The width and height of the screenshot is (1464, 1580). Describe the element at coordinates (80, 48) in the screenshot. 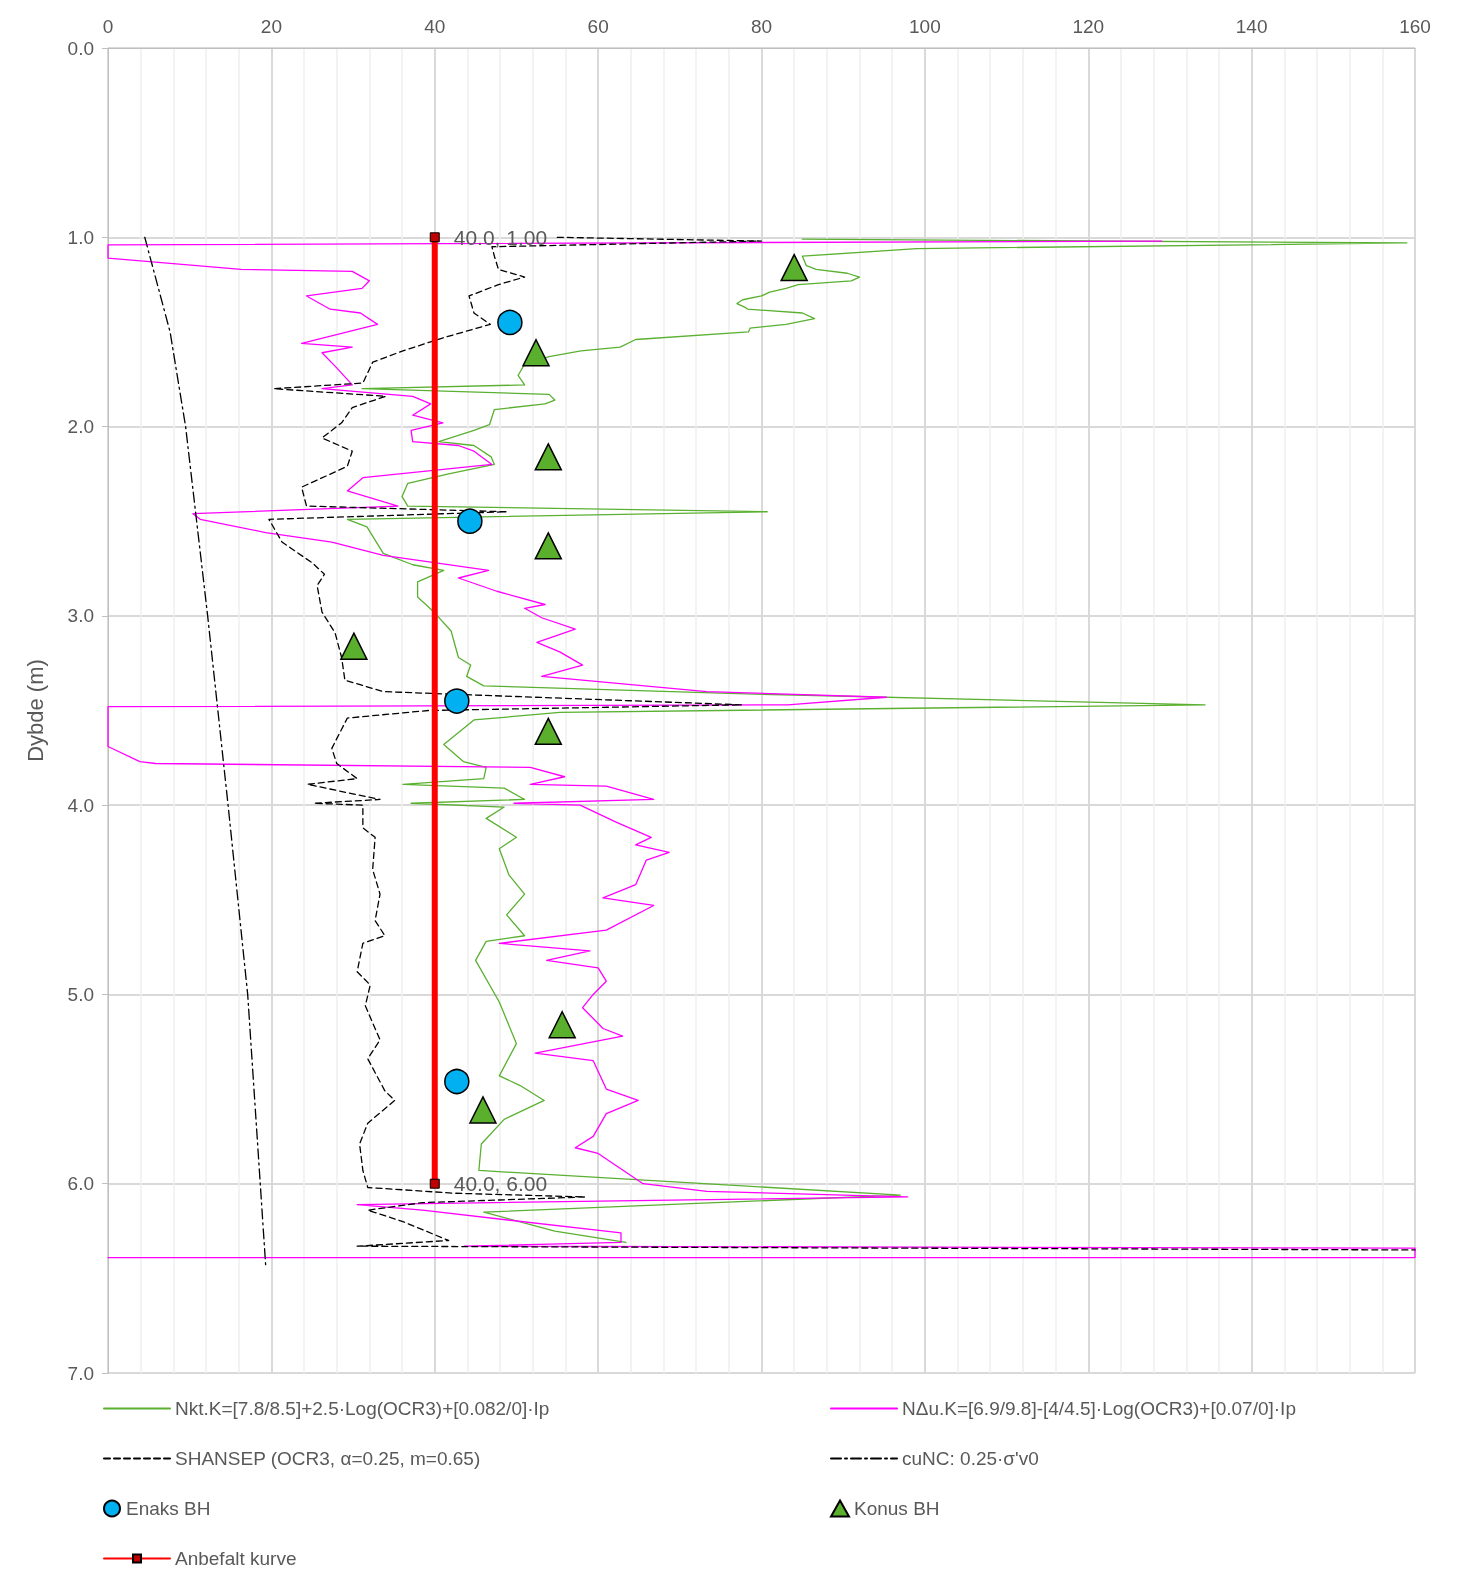

I see `y-tick-label: 0.0` at that location.